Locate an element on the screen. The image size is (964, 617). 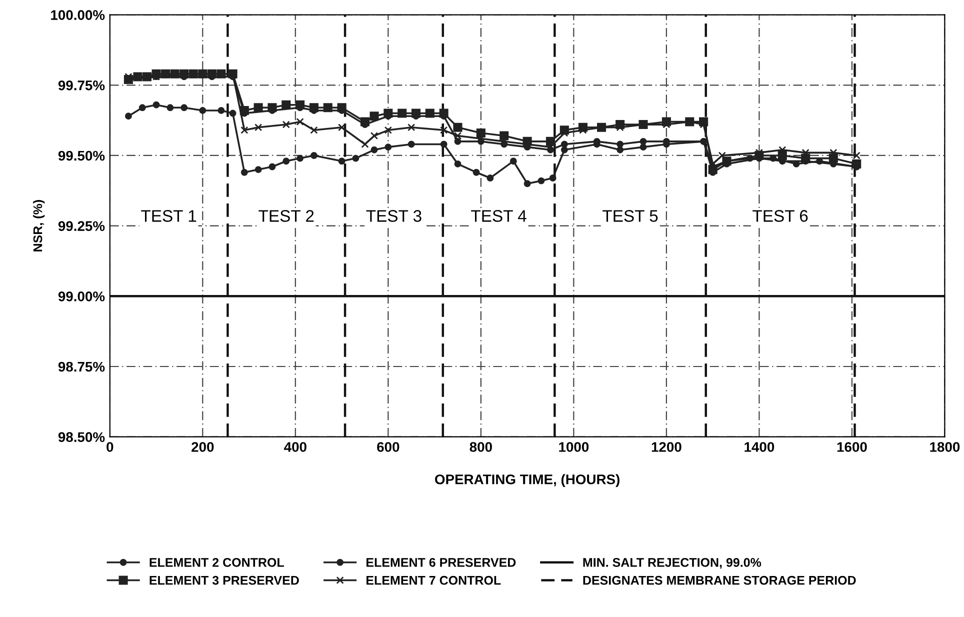
annotation: TEST 4 is located at coordinates (498, 216).